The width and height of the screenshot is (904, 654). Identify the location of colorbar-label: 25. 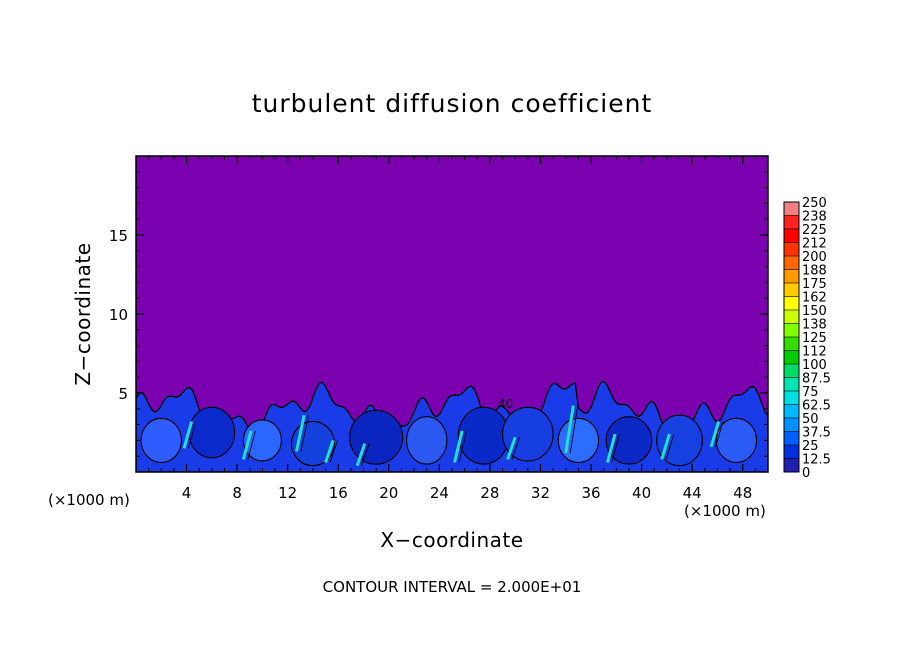
(810, 446).